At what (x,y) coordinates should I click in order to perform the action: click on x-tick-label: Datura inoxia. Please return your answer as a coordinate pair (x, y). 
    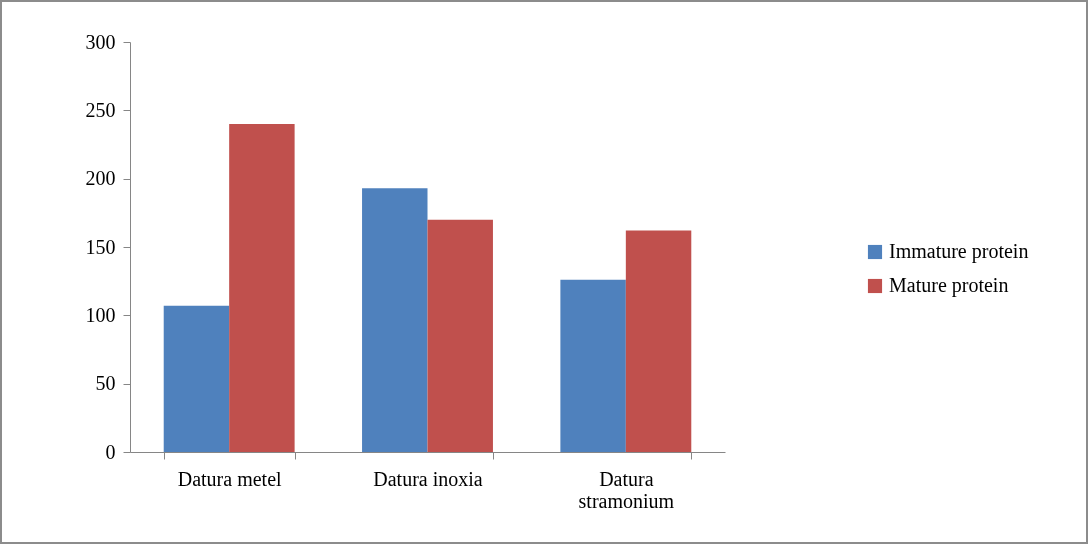
    Looking at the image, I should click on (428, 478).